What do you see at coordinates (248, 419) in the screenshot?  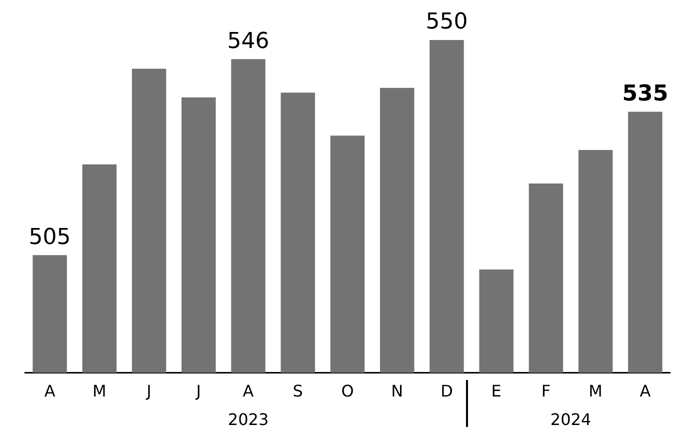 I see `annotation: 2023` at bounding box center [248, 419].